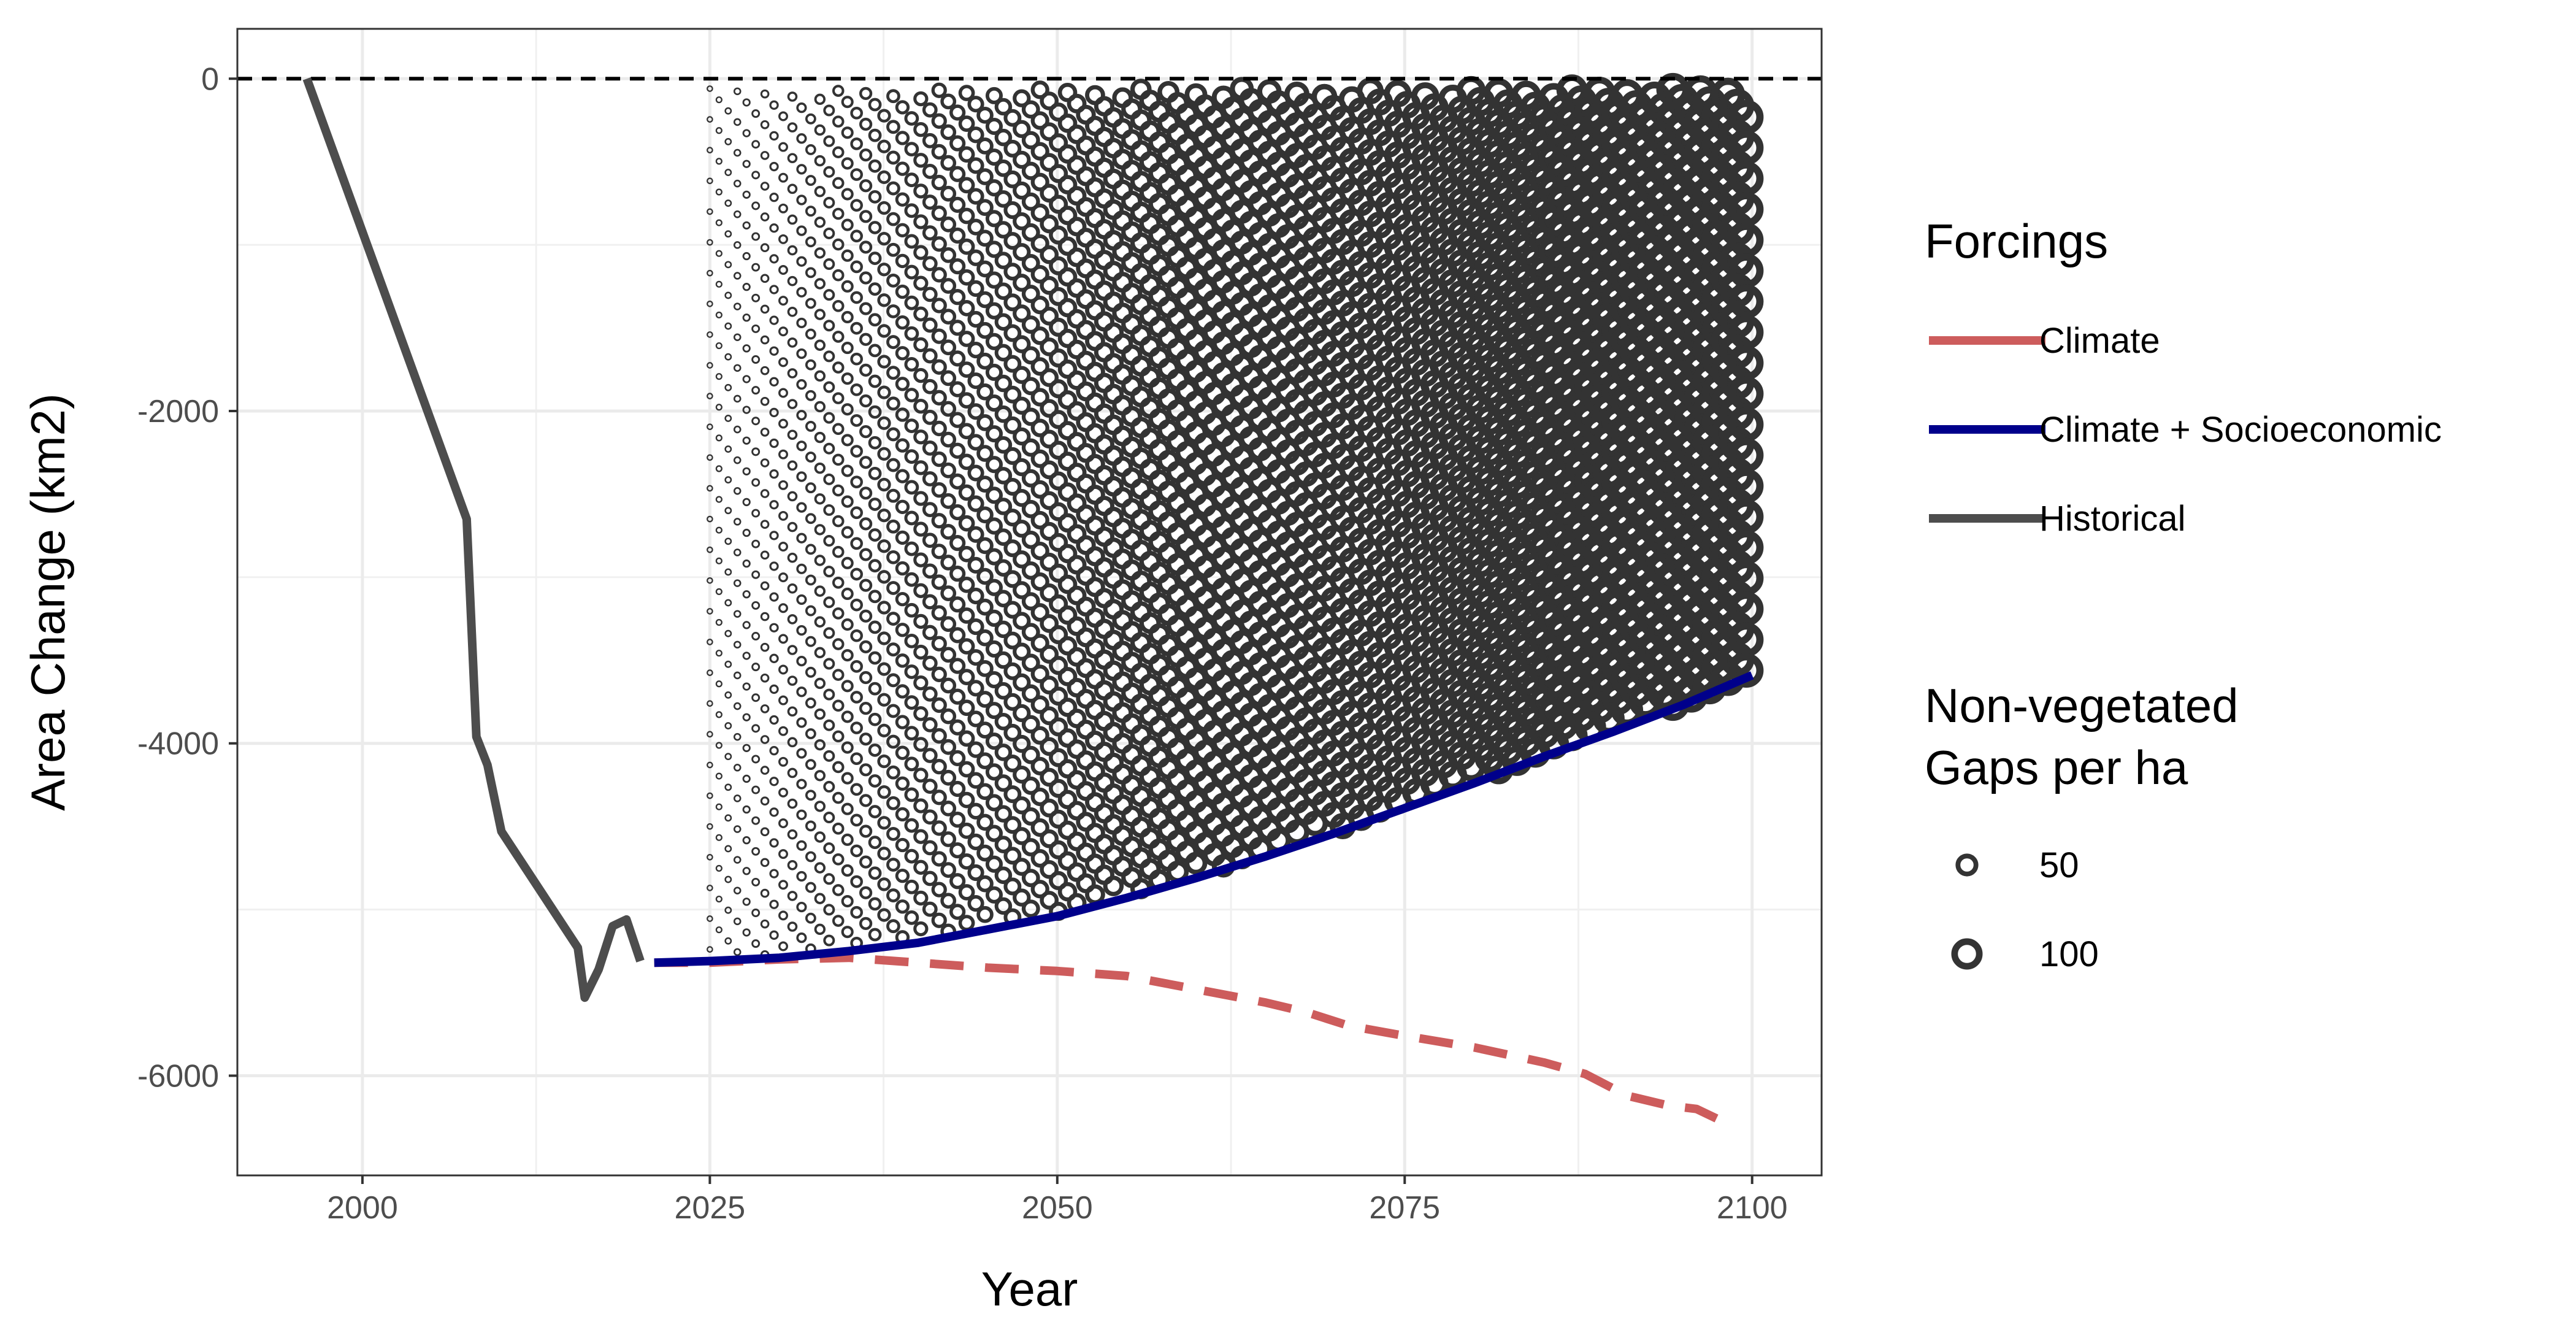 Image resolution: width=2576 pixels, height=1330 pixels. Describe the element at coordinates (1190, 1039) in the screenshot. I see `series-climate` at that location.